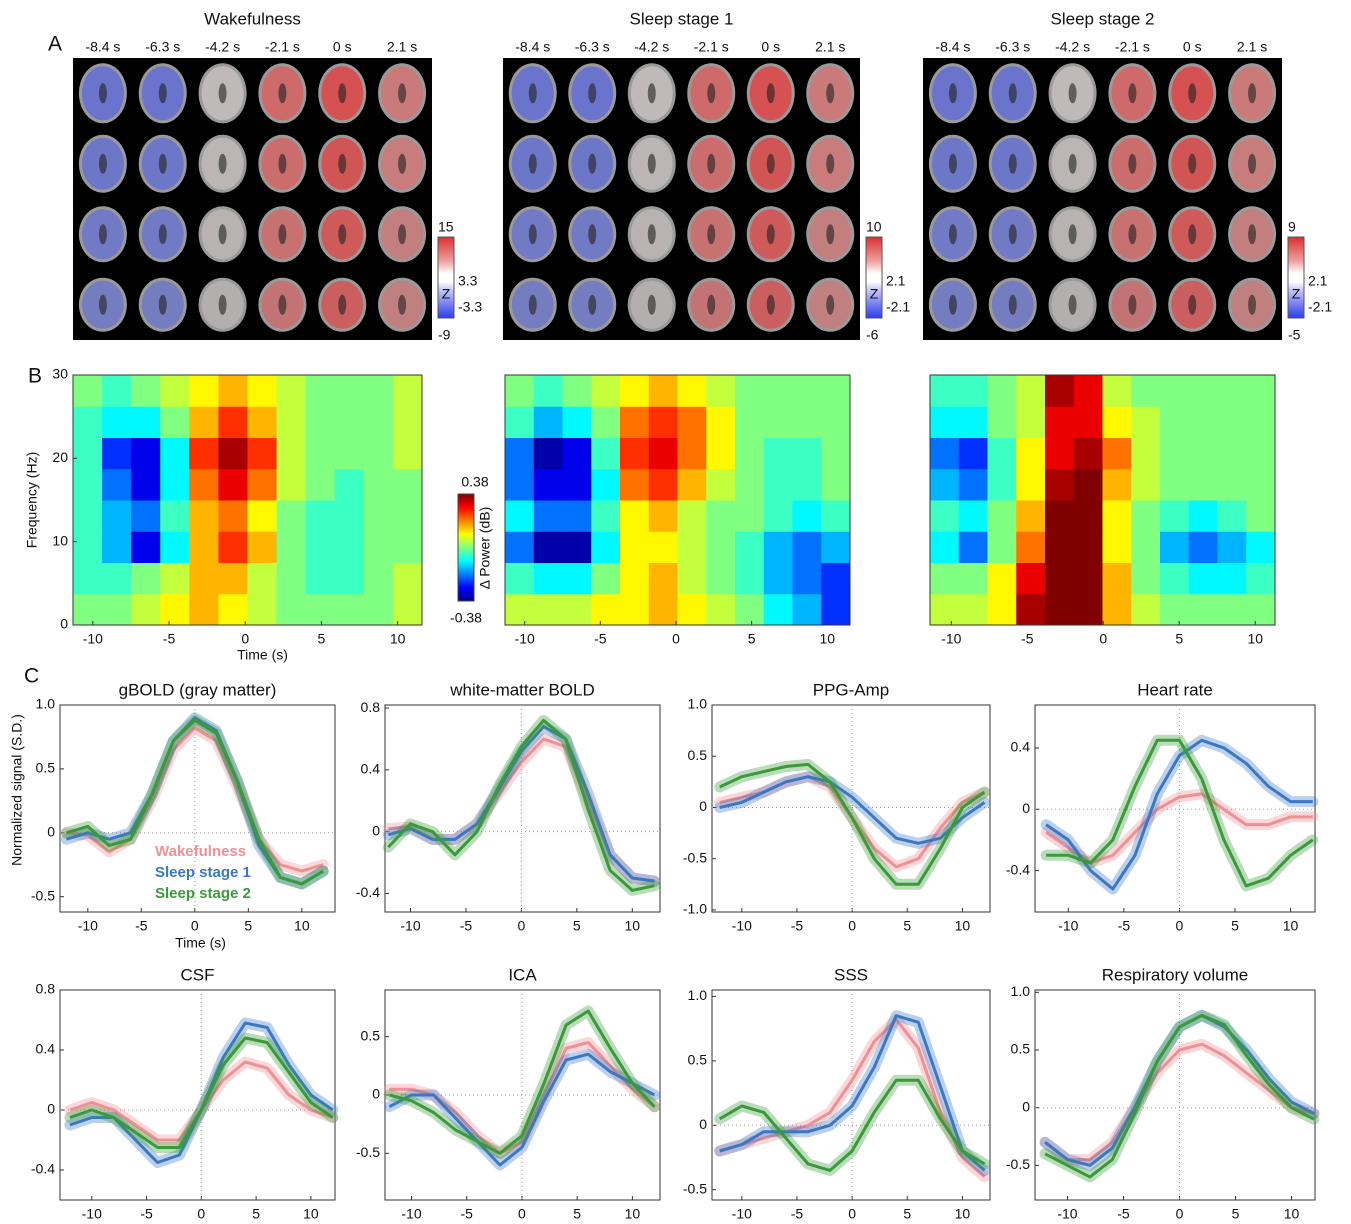 Image resolution: width=1351 pixels, height=1224 pixels. I want to click on panel-label: C, so click(31, 676).